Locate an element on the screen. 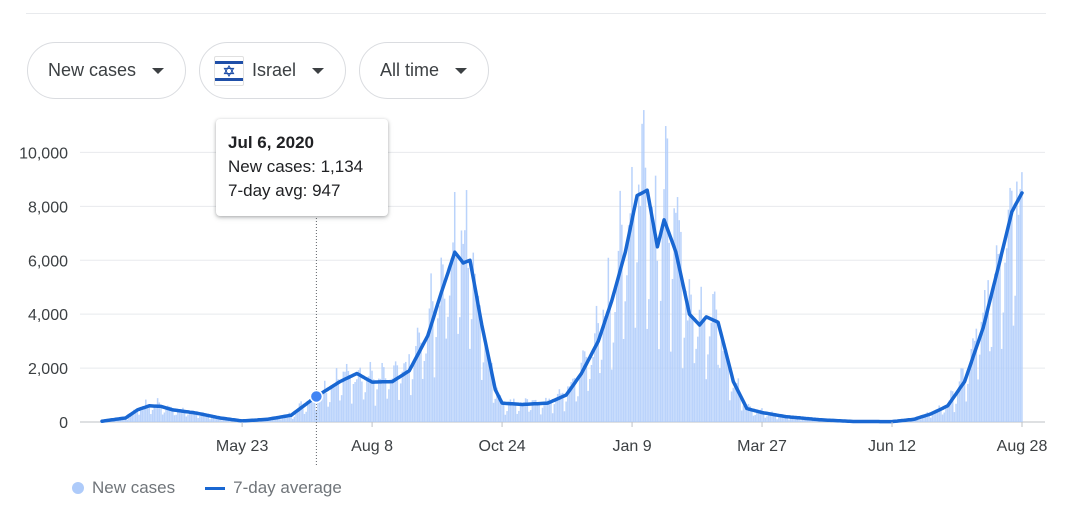 The image size is (1092, 512). range-dropdown: All time is located at coordinates (424, 70).